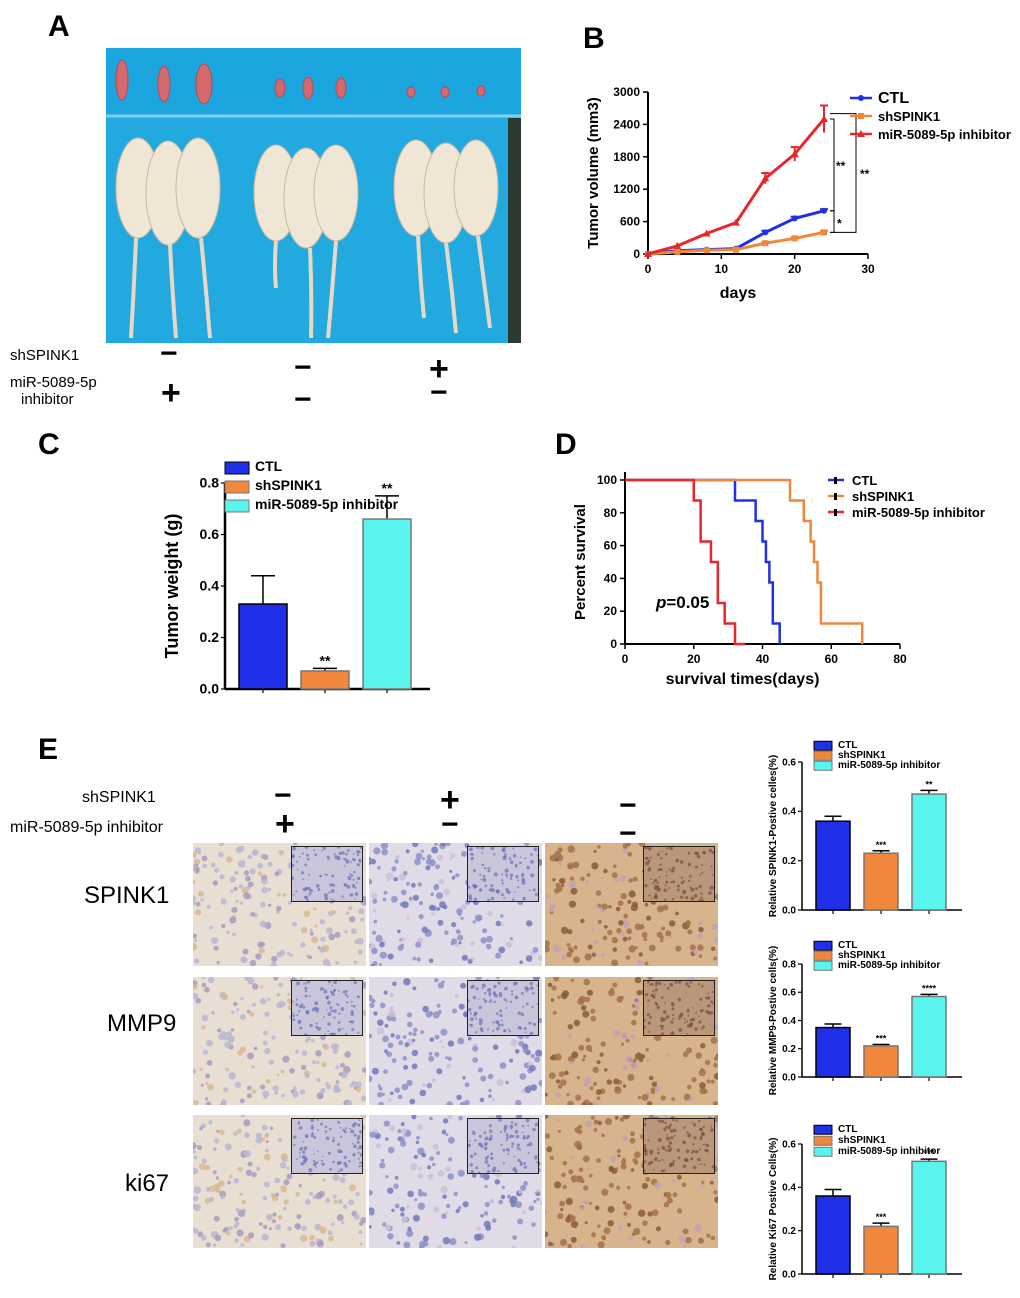 The width and height of the screenshot is (1020, 1298). Describe the element at coordinates (789, 762) in the screenshot. I see `E1-ytick-label: 0.6` at that location.